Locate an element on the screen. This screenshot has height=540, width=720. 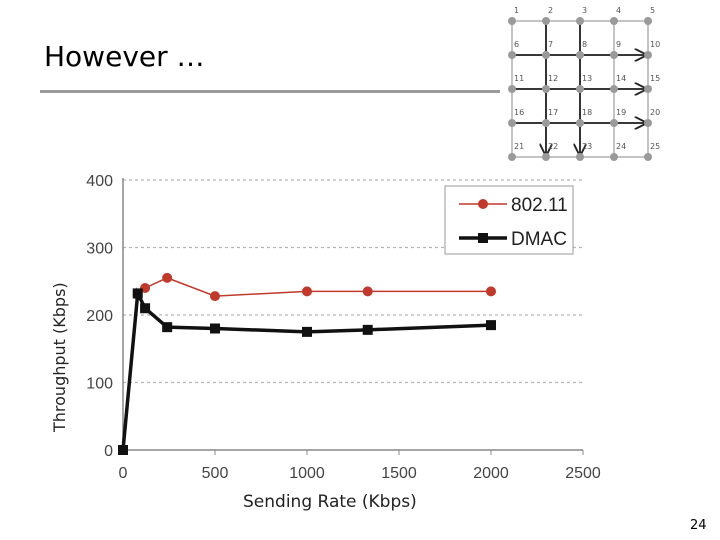
y-tick-label: 300 is located at coordinates (99, 249).